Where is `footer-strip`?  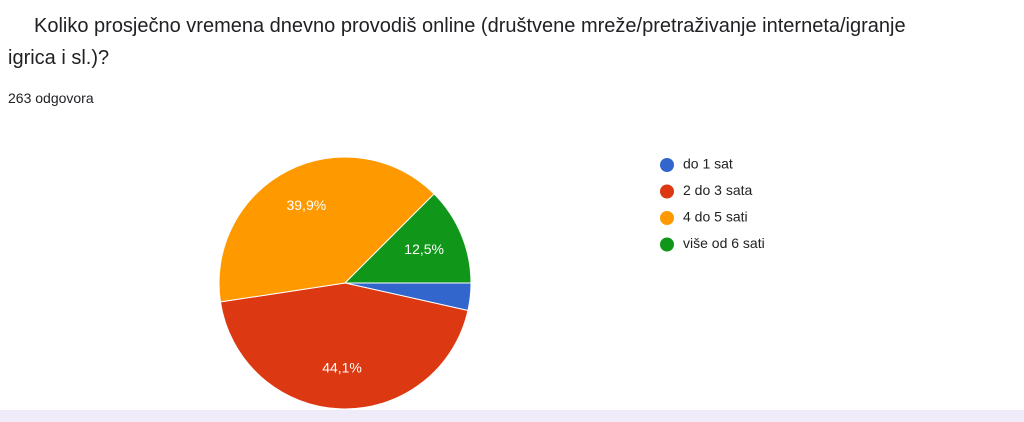
footer-strip is located at coordinates (512, 416).